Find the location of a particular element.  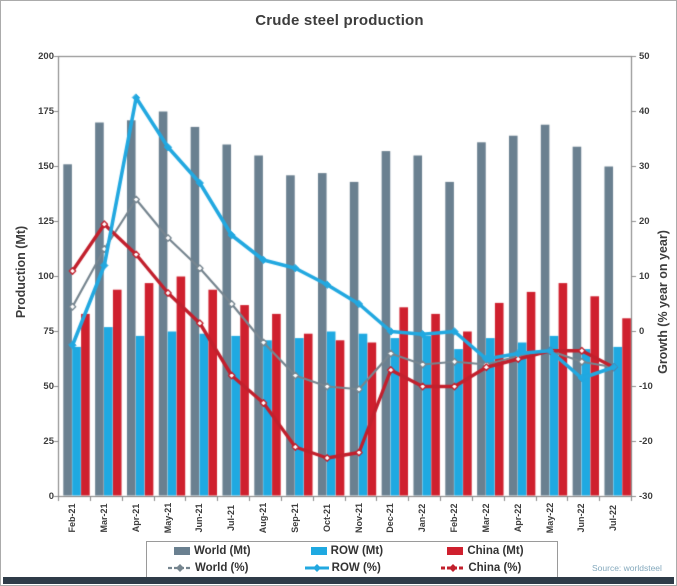

x-tick-label: Mar-22 is located at coordinates (485, 518).